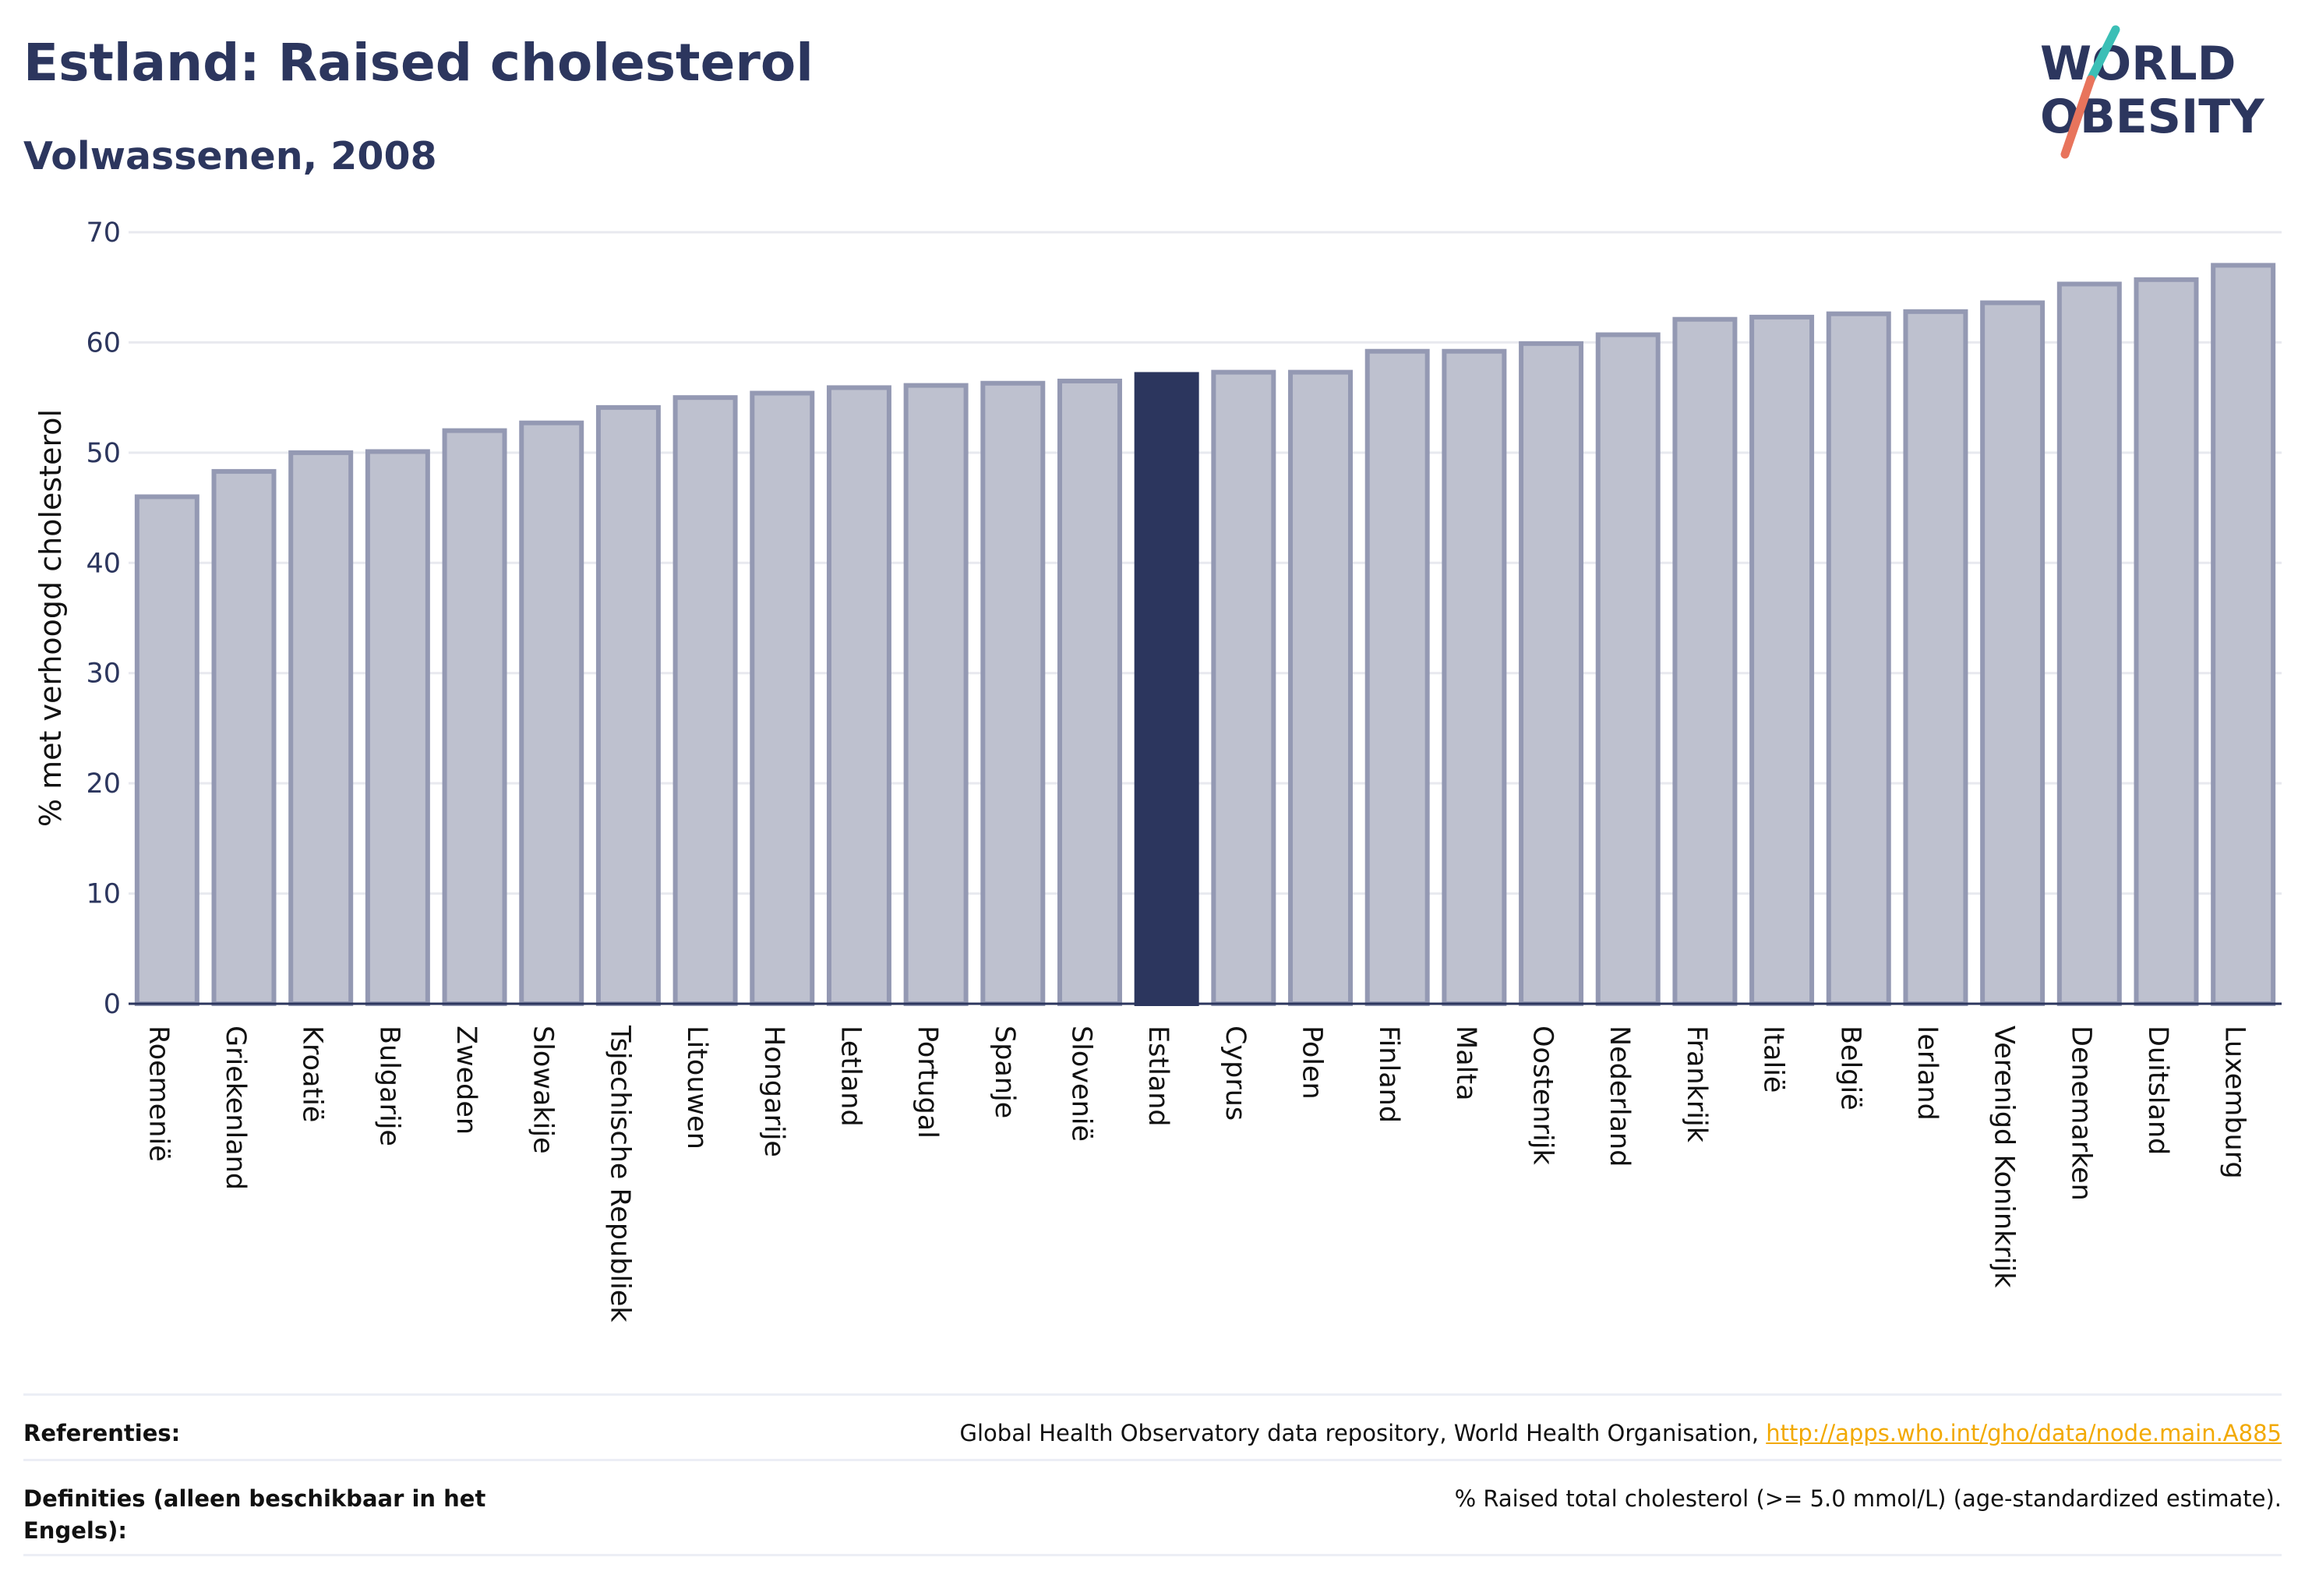 Image resolution: width=2305 pixels, height=1596 pixels. What do you see at coordinates (1850, 1068) in the screenshot?
I see `x-tick-label: België` at bounding box center [1850, 1068].